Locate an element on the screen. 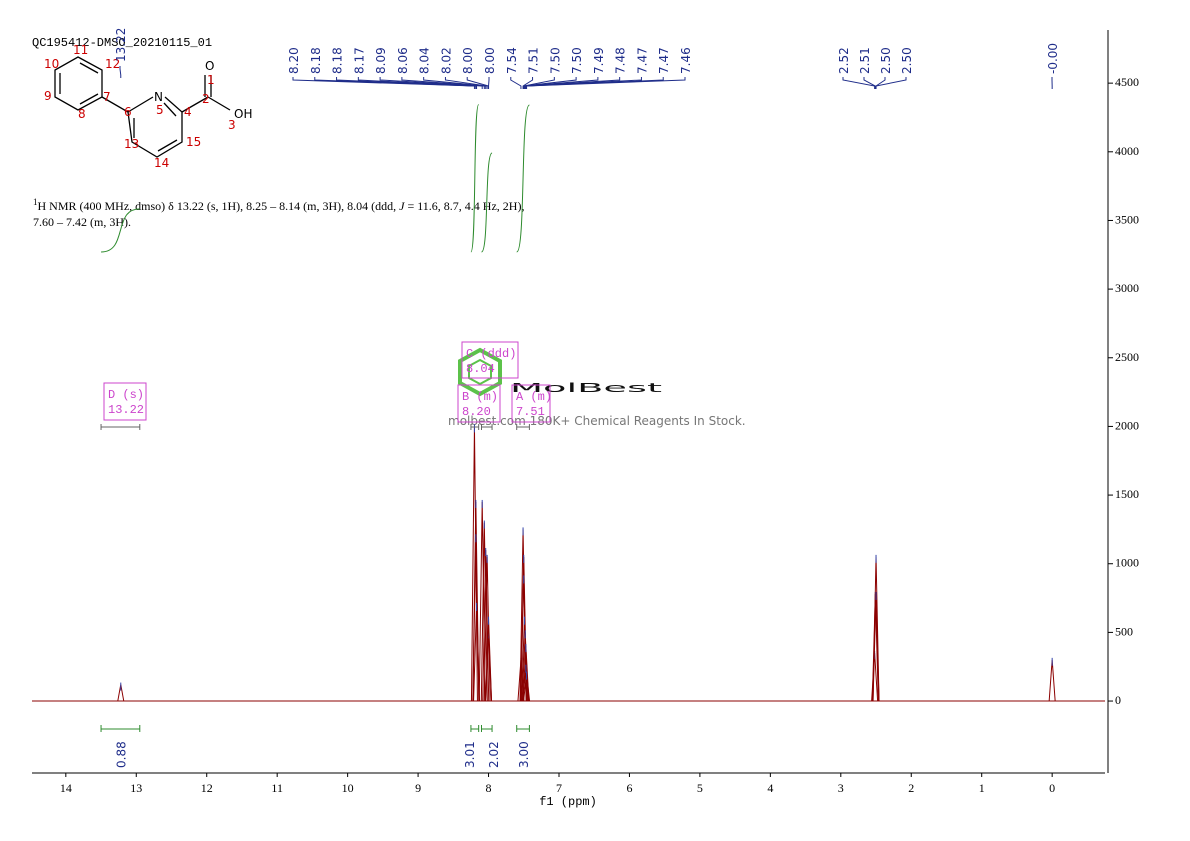 The image size is (1190, 841). x-tick-label: 4 is located at coordinates (770, 788).